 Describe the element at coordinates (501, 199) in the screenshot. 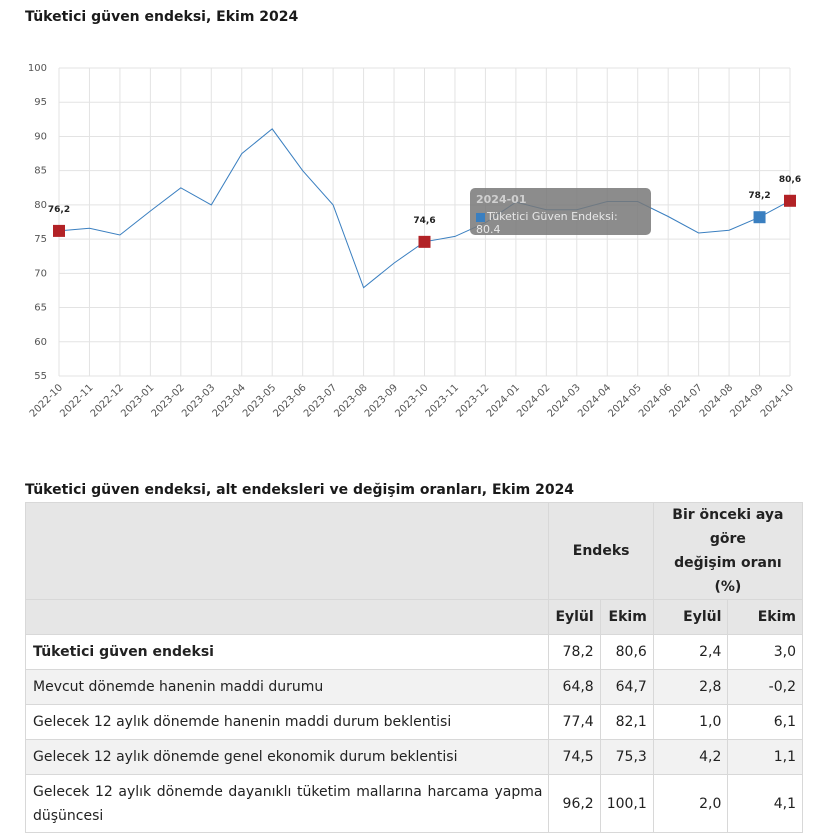

I see `tooltip-title: 2024-01` at that location.